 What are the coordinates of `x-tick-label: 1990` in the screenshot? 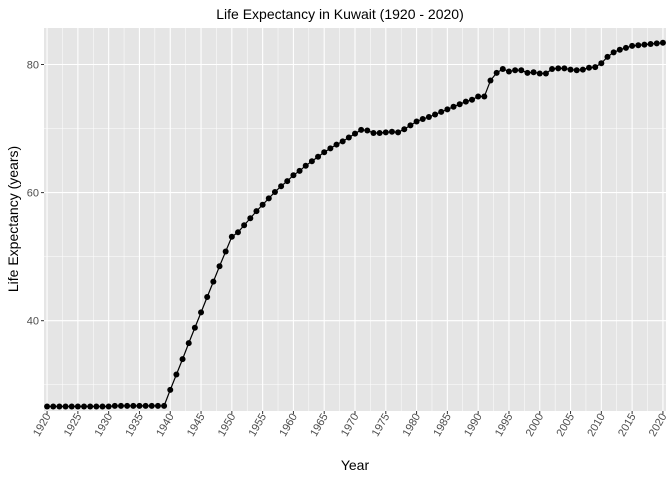 It's located at (473, 425).